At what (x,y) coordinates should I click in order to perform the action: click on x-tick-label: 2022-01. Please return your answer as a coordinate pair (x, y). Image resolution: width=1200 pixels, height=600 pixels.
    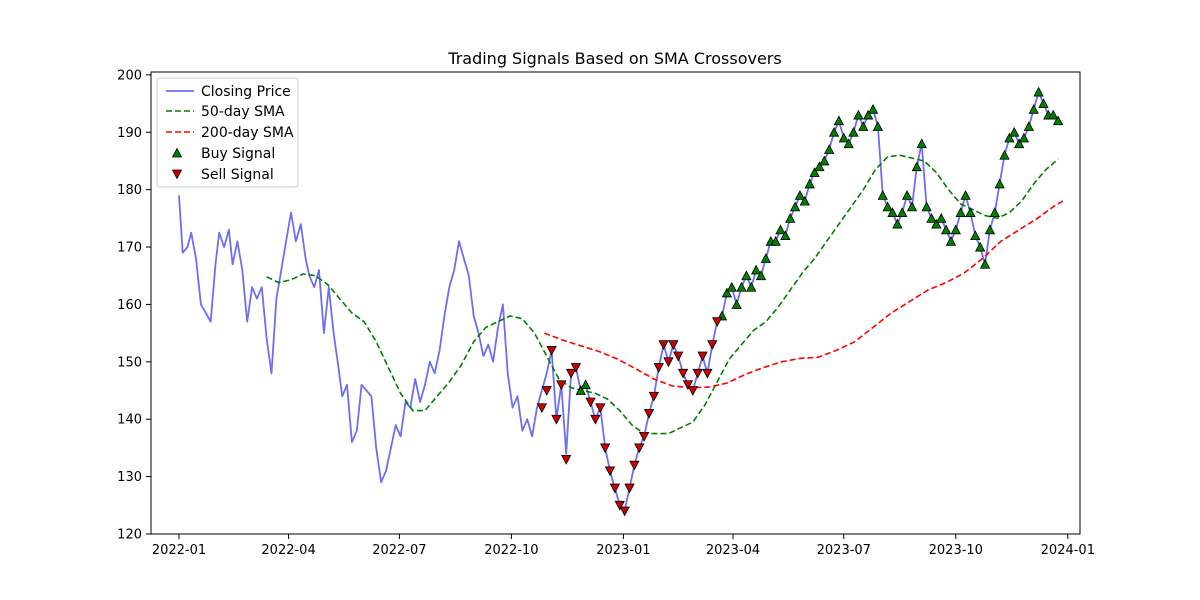
    Looking at the image, I should click on (179, 550).